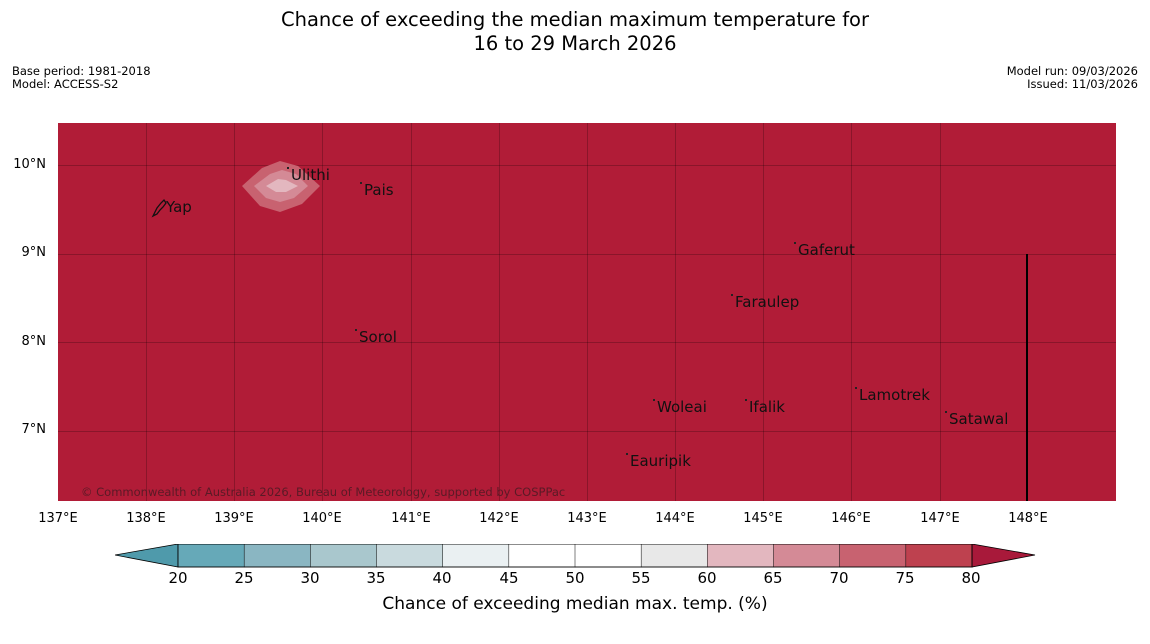 Image resolution: width=1150 pixels, height=644 pixels. What do you see at coordinates (146, 518) in the screenshot?
I see `lon-tick-138e: 138°E` at bounding box center [146, 518].